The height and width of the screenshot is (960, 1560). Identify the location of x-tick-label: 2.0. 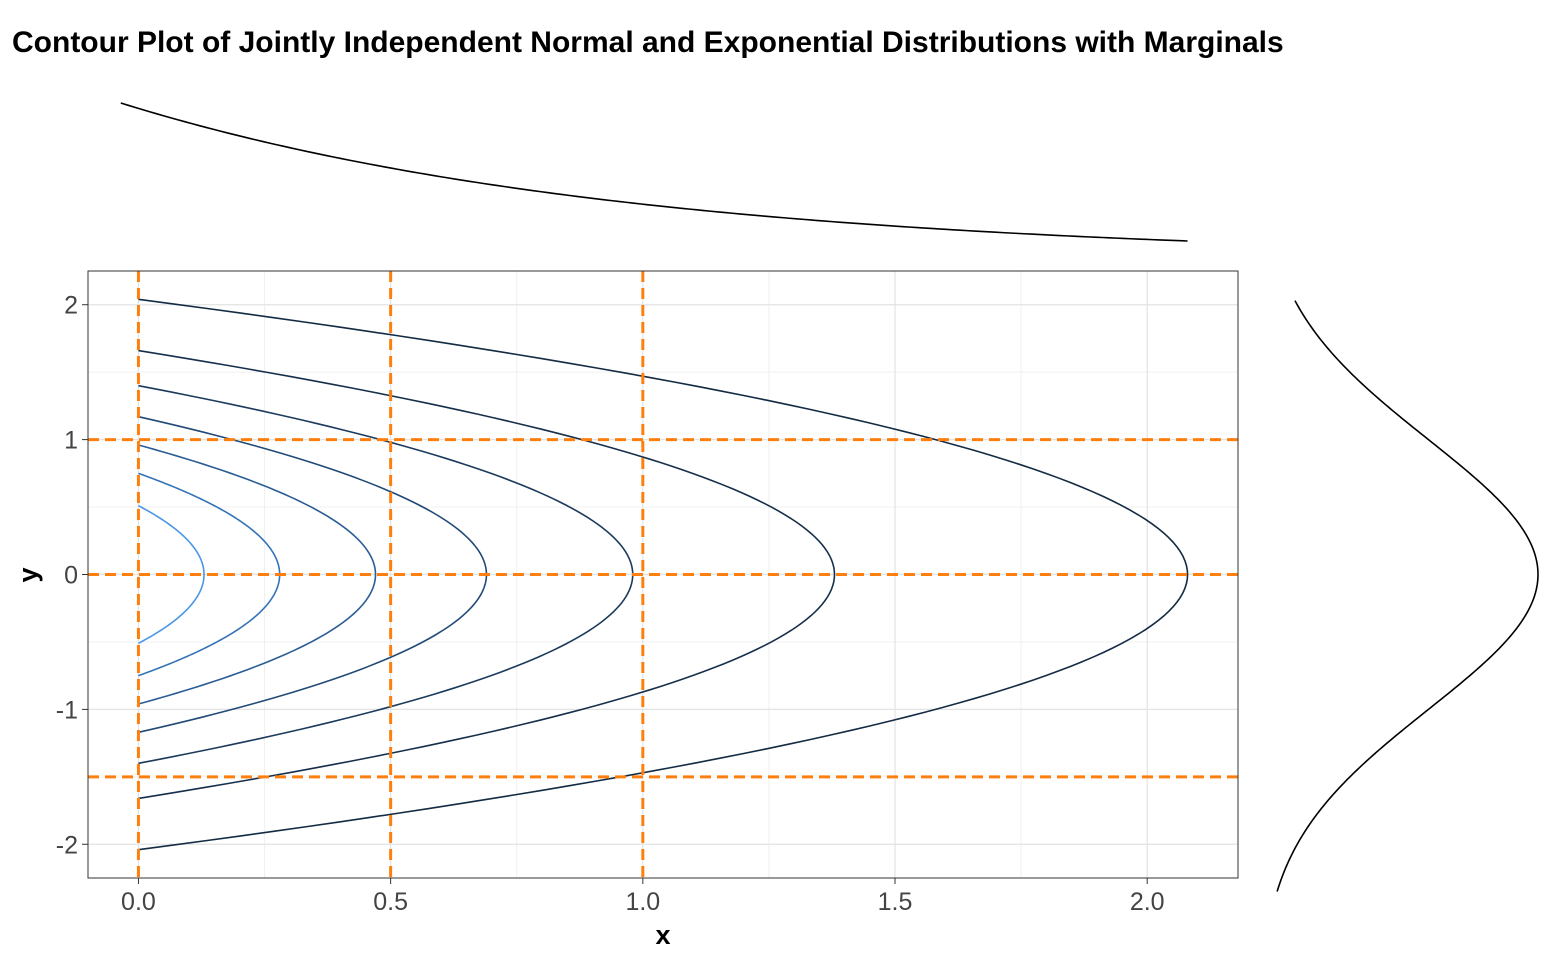
(1147, 902).